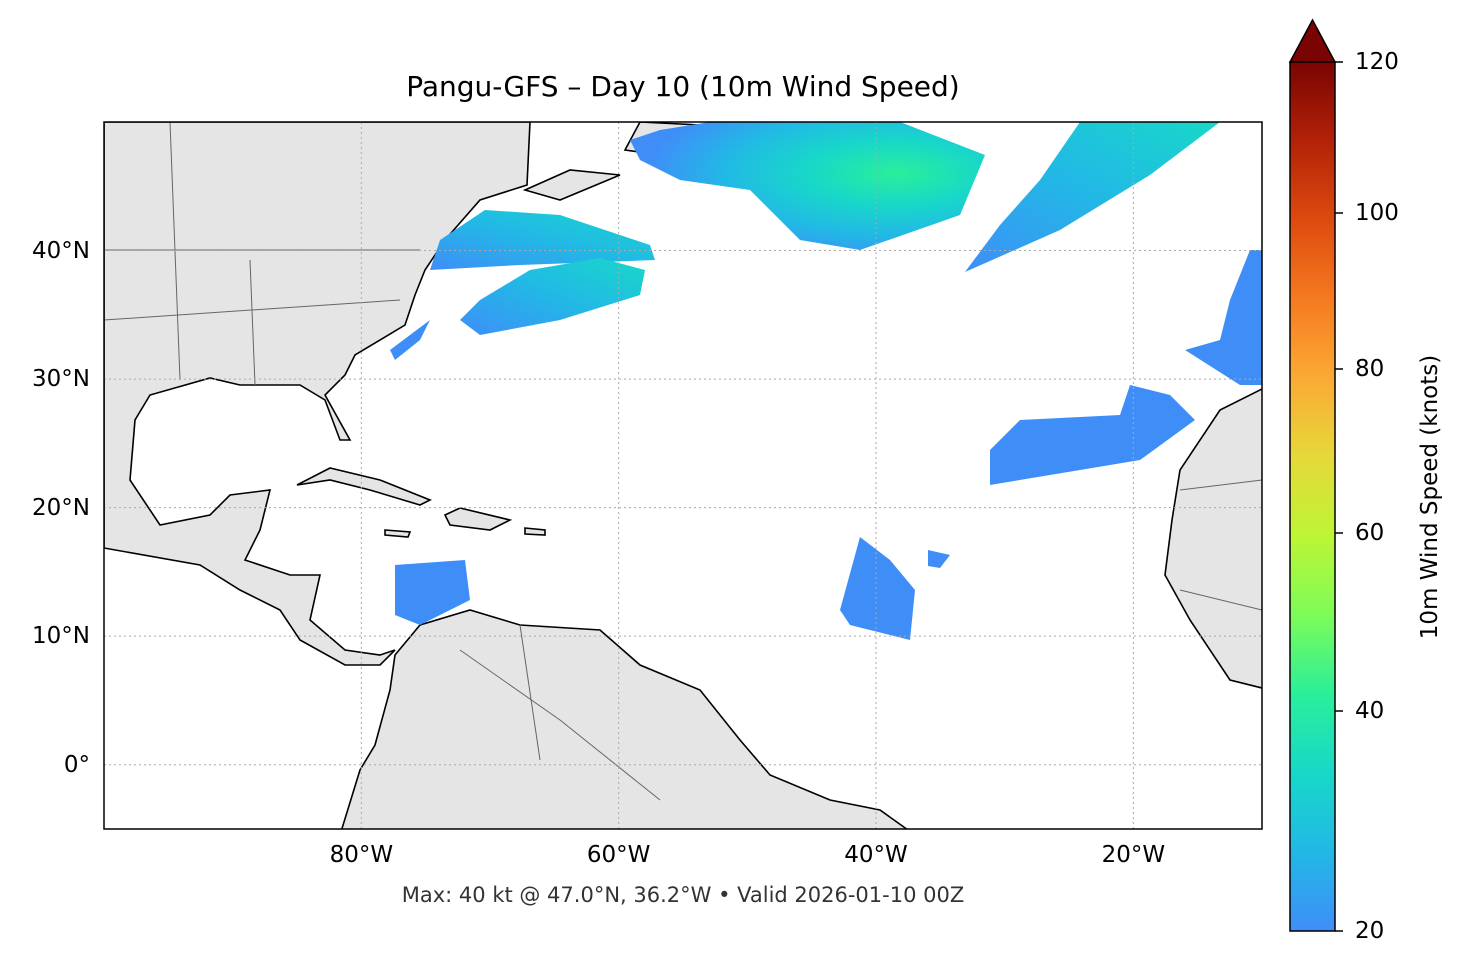  Describe the element at coordinates (76, 764) in the screenshot. I see `lat-tick-label: 0°` at that location.